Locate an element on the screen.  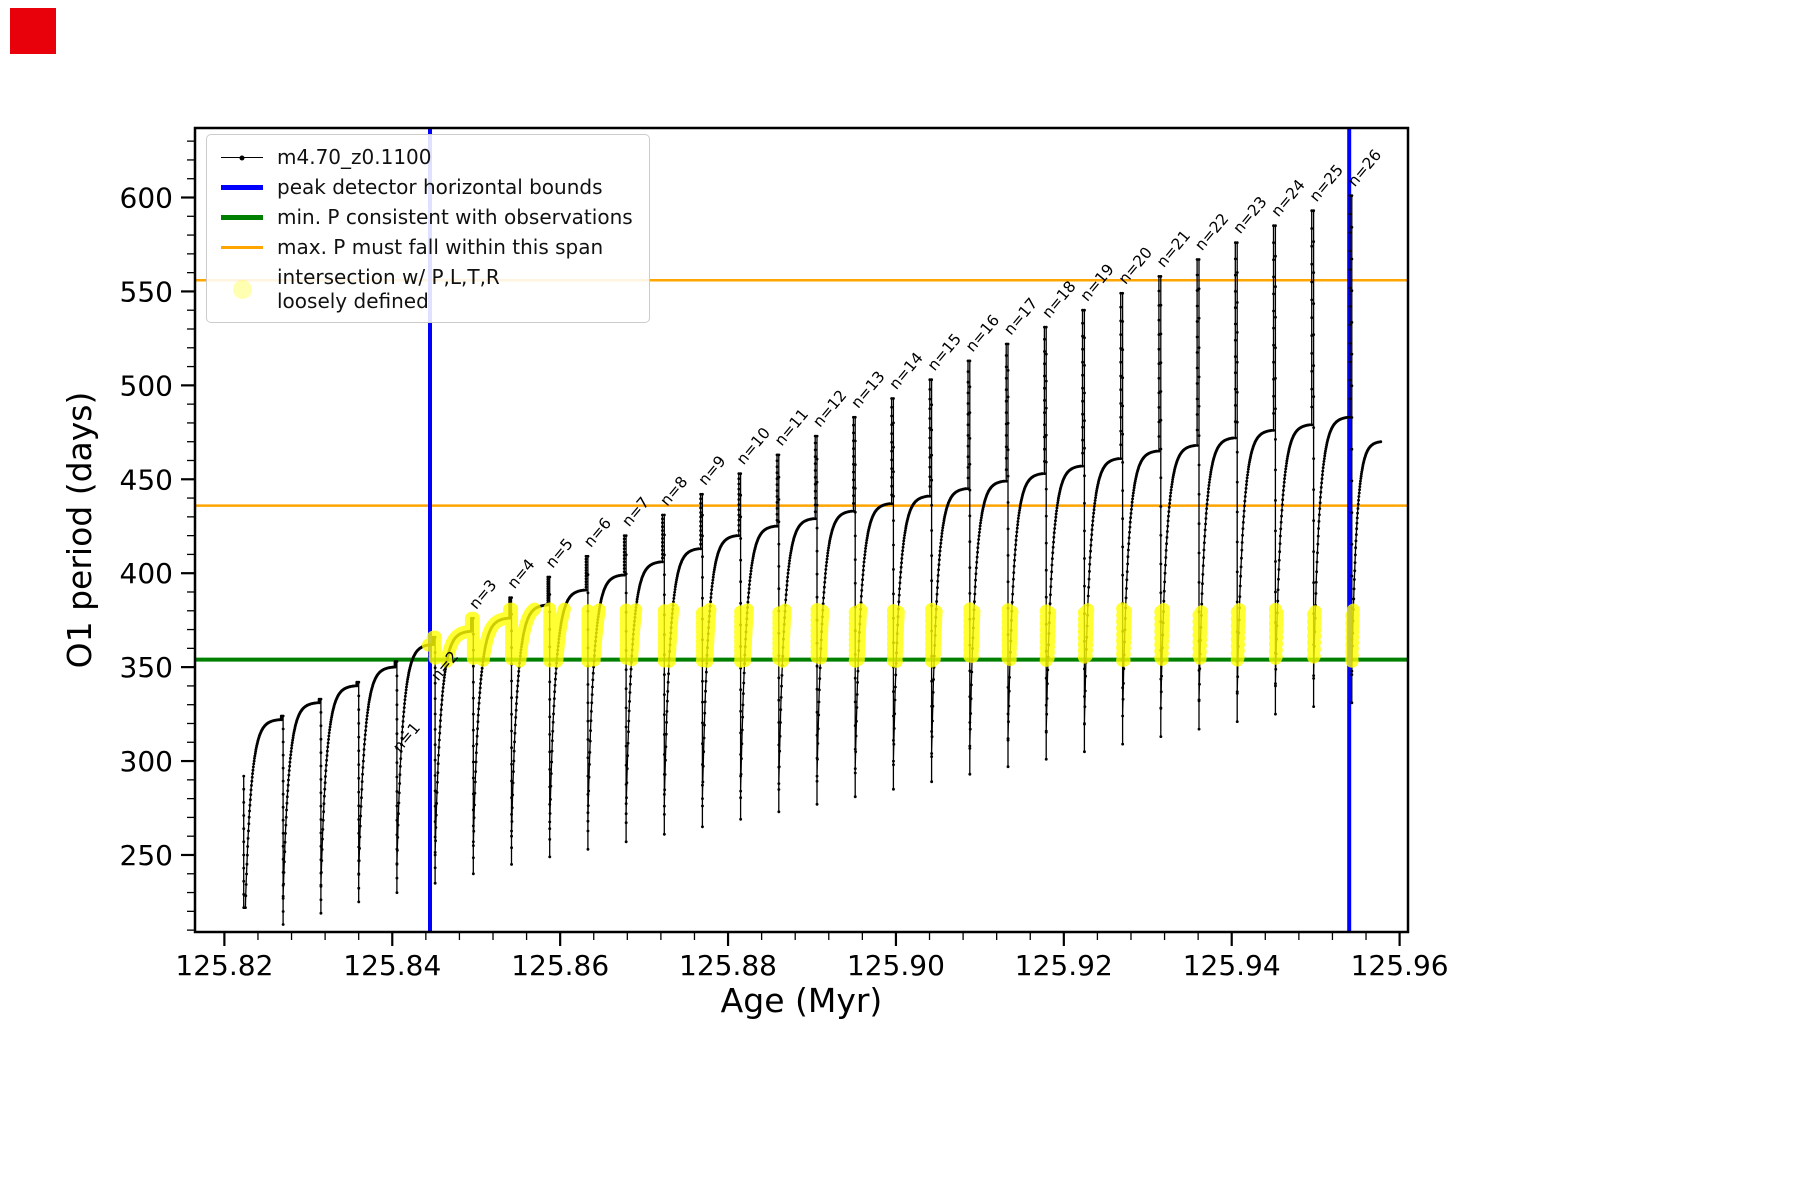
legend-item-series: m4.70_z0.1100 is located at coordinates (426, 157).